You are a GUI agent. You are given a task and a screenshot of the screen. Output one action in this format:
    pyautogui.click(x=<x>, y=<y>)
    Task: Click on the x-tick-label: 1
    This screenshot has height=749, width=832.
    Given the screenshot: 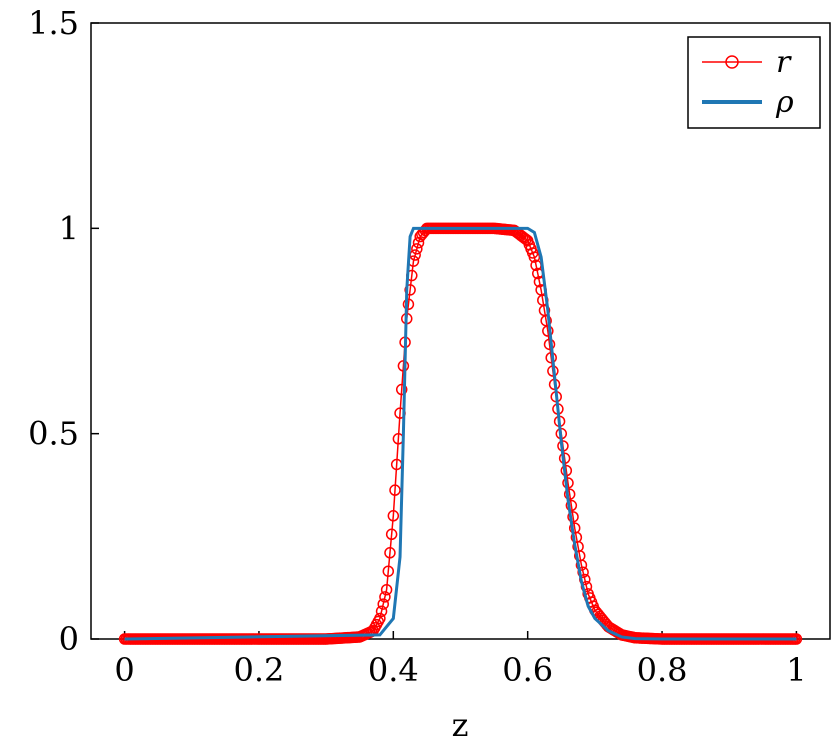 What is the action you would take?
    pyautogui.click(x=796, y=670)
    